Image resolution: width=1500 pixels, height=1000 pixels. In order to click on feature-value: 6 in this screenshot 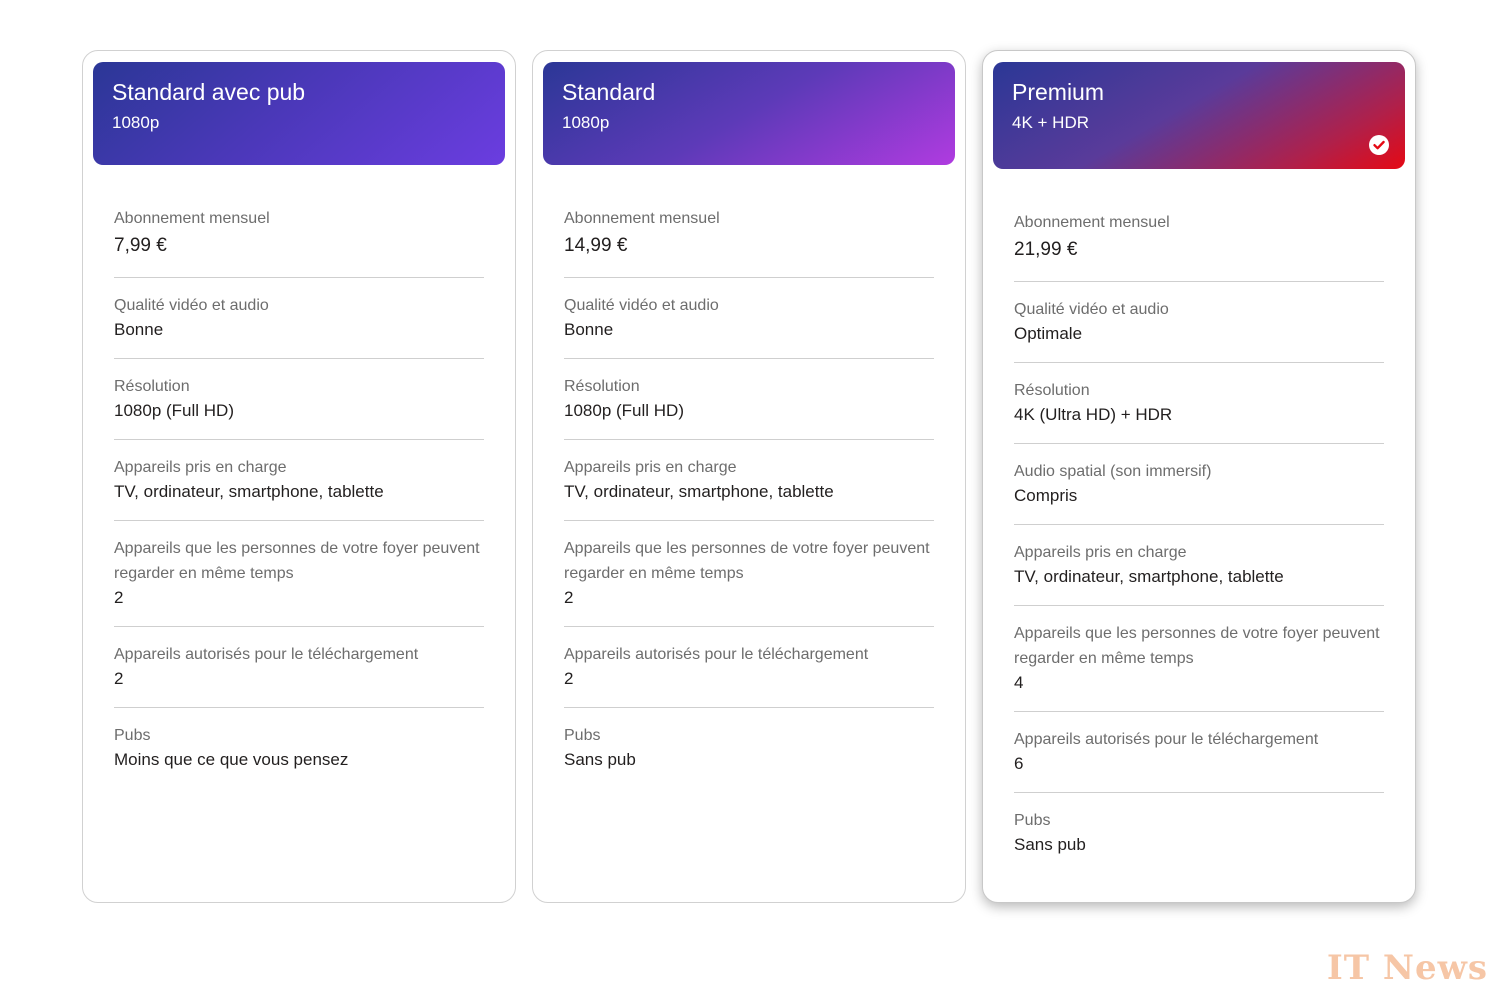, I will do `click(1019, 763)`.